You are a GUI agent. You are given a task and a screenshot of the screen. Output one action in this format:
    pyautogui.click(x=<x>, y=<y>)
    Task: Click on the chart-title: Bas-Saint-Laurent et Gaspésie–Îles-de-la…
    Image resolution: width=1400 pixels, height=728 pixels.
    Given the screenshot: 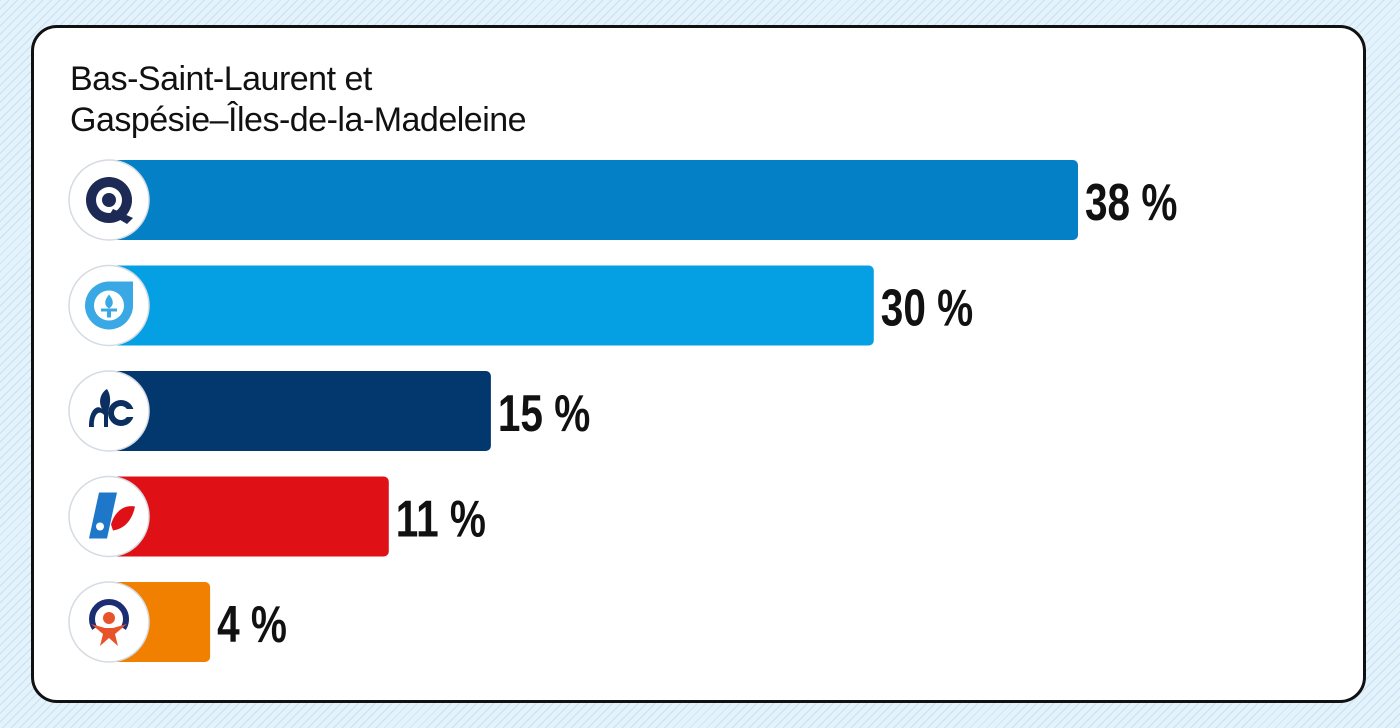 What is the action you would take?
    pyautogui.click(x=298, y=100)
    